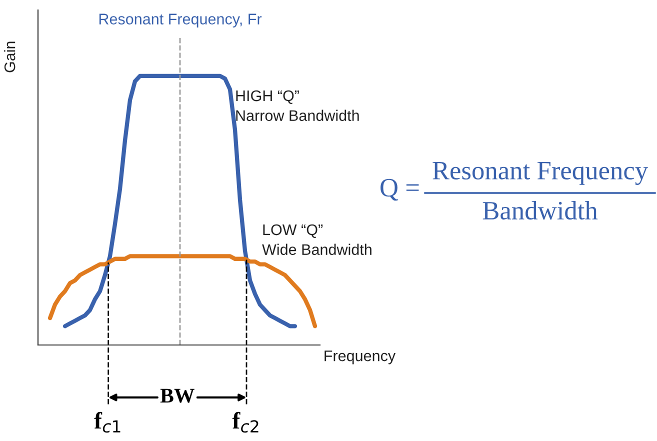 This screenshot has height=441, width=657. What do you see at coordinates (180, 21) in the screenshot?
I see `text: Resonant Frequency, Fr` at bounding box center [180, 21].